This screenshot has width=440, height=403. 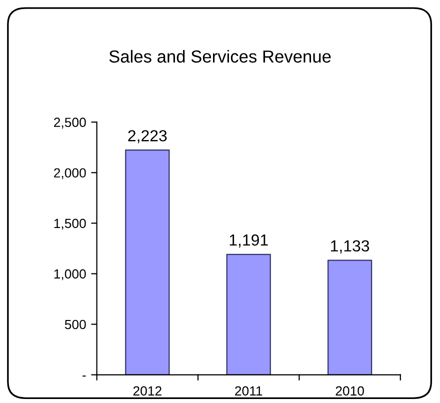 I want to click on chart-title: Sales and Services Revenue, so click(x=220, y=56).